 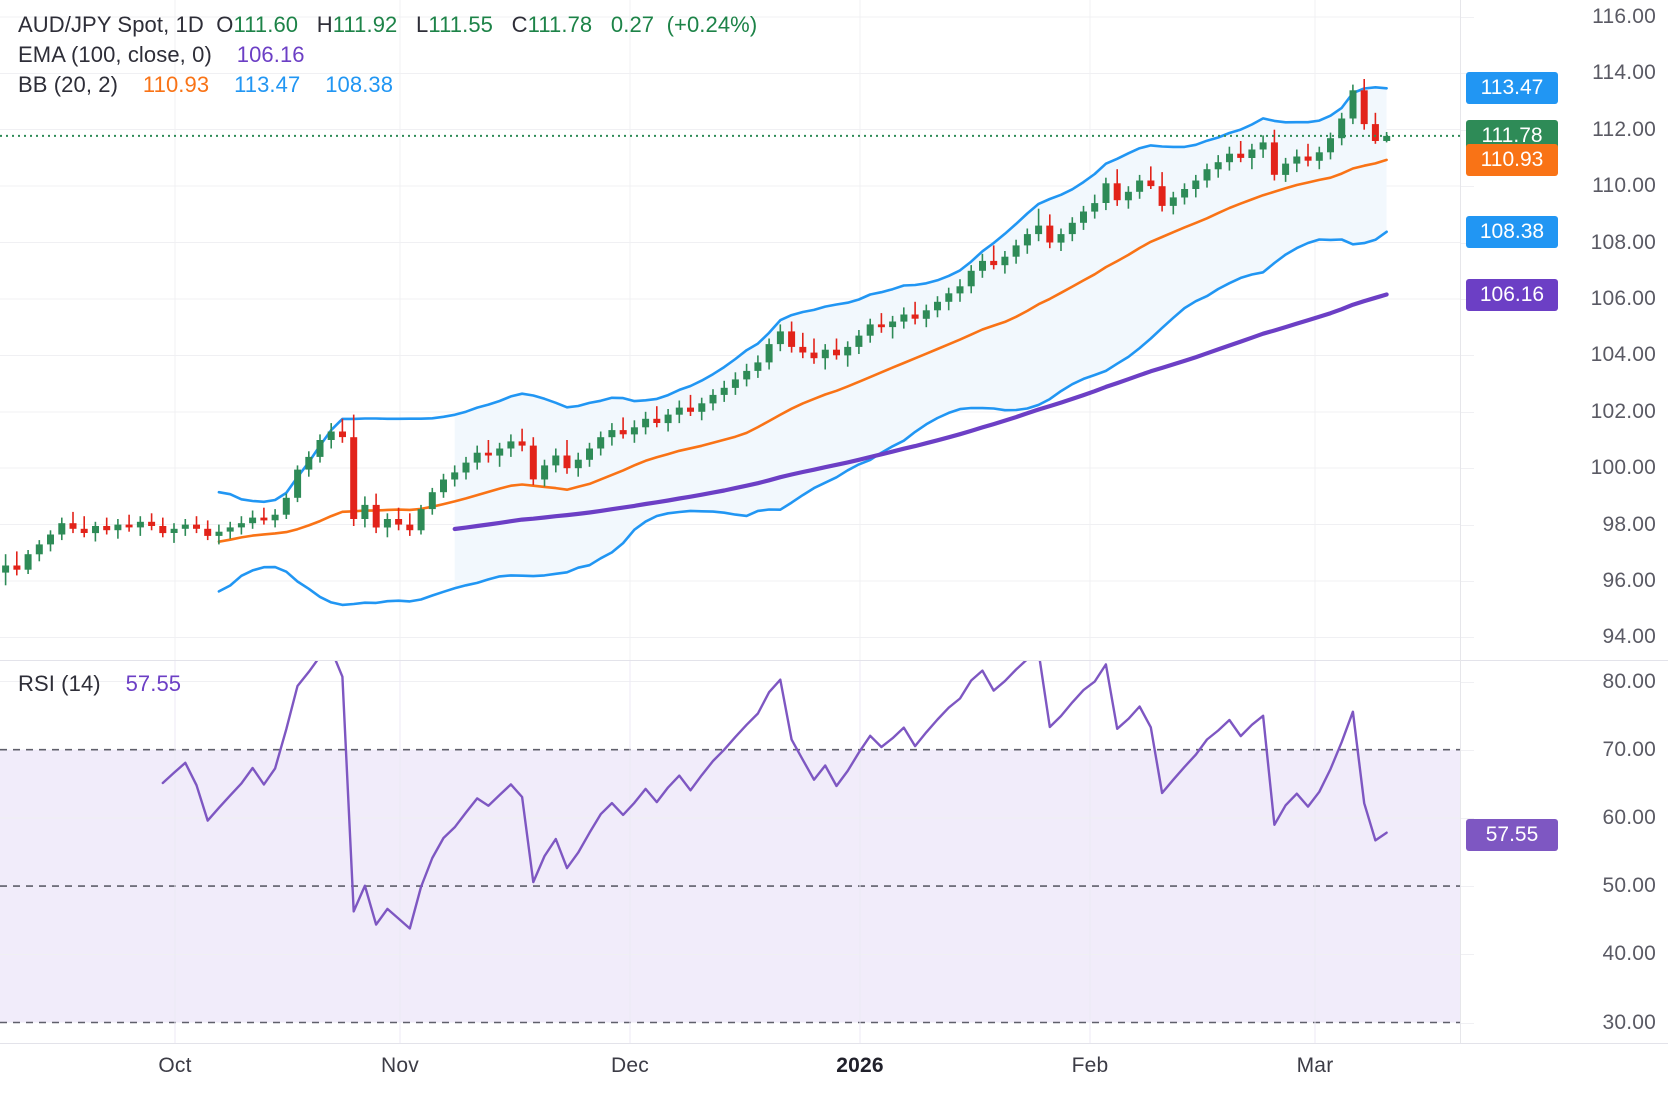 I want to click on time-tick-label: Dec, so click(x=630, y=1065).